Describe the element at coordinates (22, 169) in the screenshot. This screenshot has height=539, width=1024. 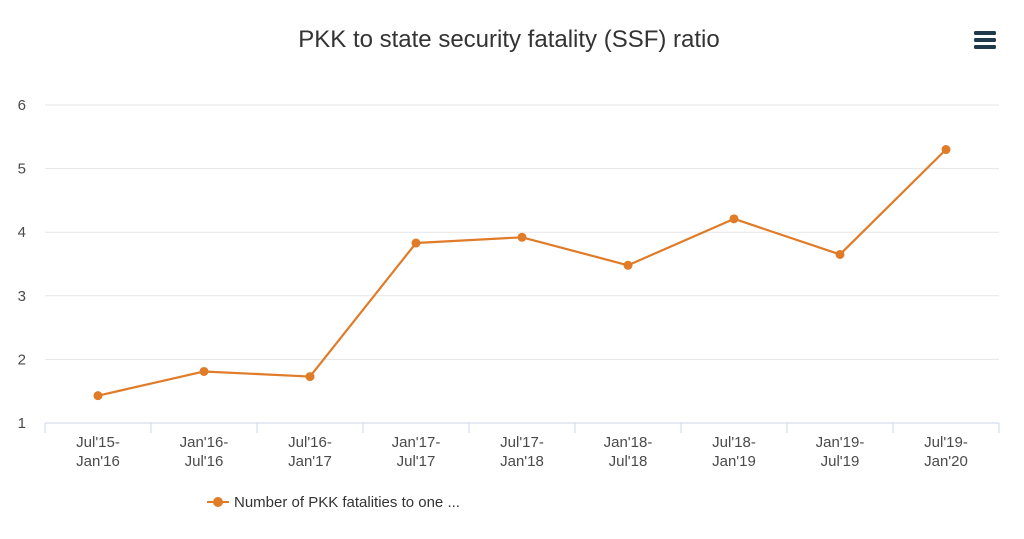
I see `y-tick-label: 5` at that location.